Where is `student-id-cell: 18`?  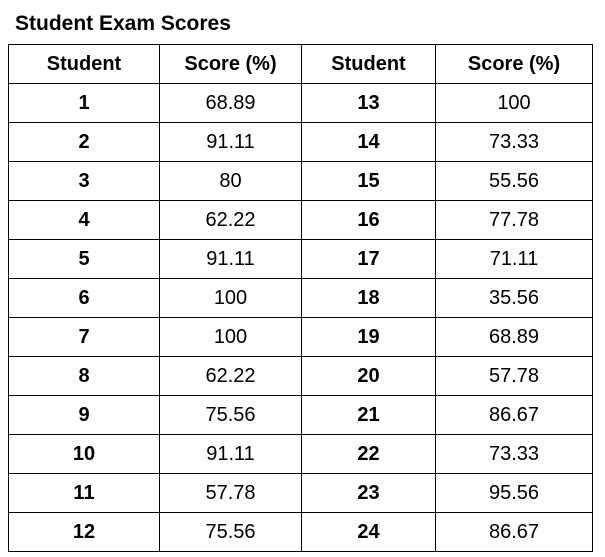 student-id-cell: 18 is located at coordinates (368, 298).